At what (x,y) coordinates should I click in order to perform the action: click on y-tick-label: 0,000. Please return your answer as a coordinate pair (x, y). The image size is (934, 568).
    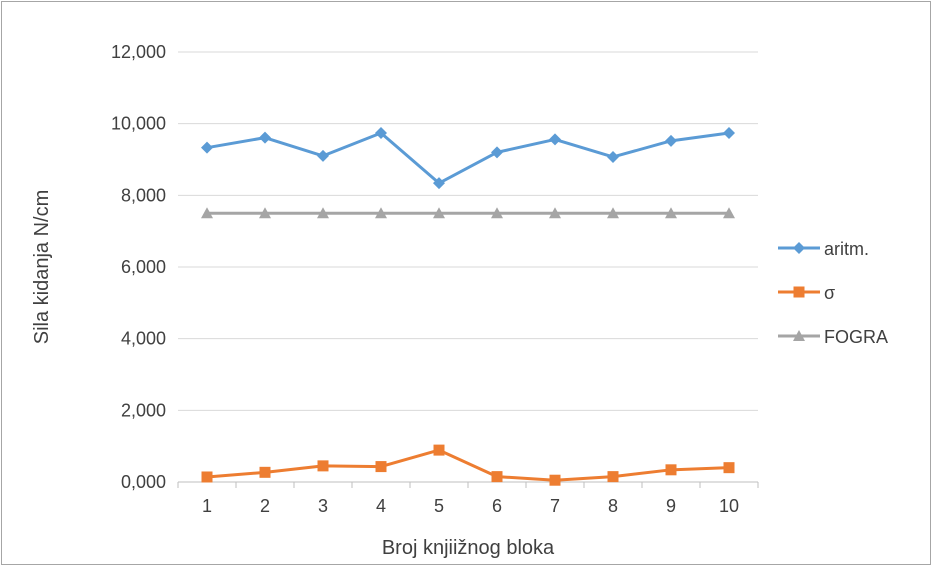
    Looking at the image, I should click on (143, 482).